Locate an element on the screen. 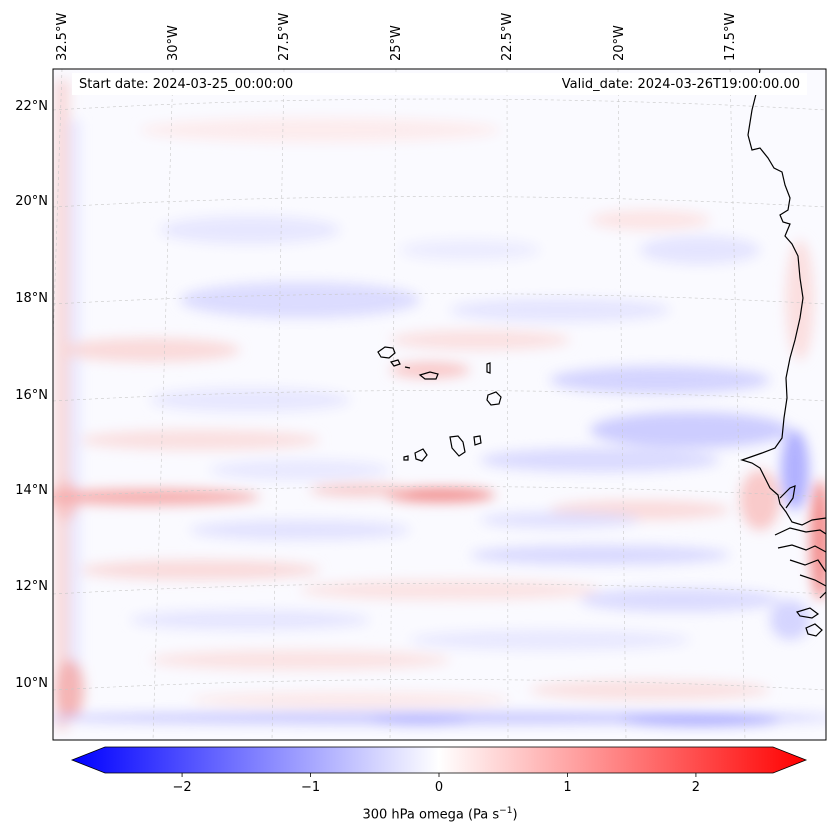 This screenshot has height=839, width=837. cape-verde-islands is located at coordinates (439, 404).